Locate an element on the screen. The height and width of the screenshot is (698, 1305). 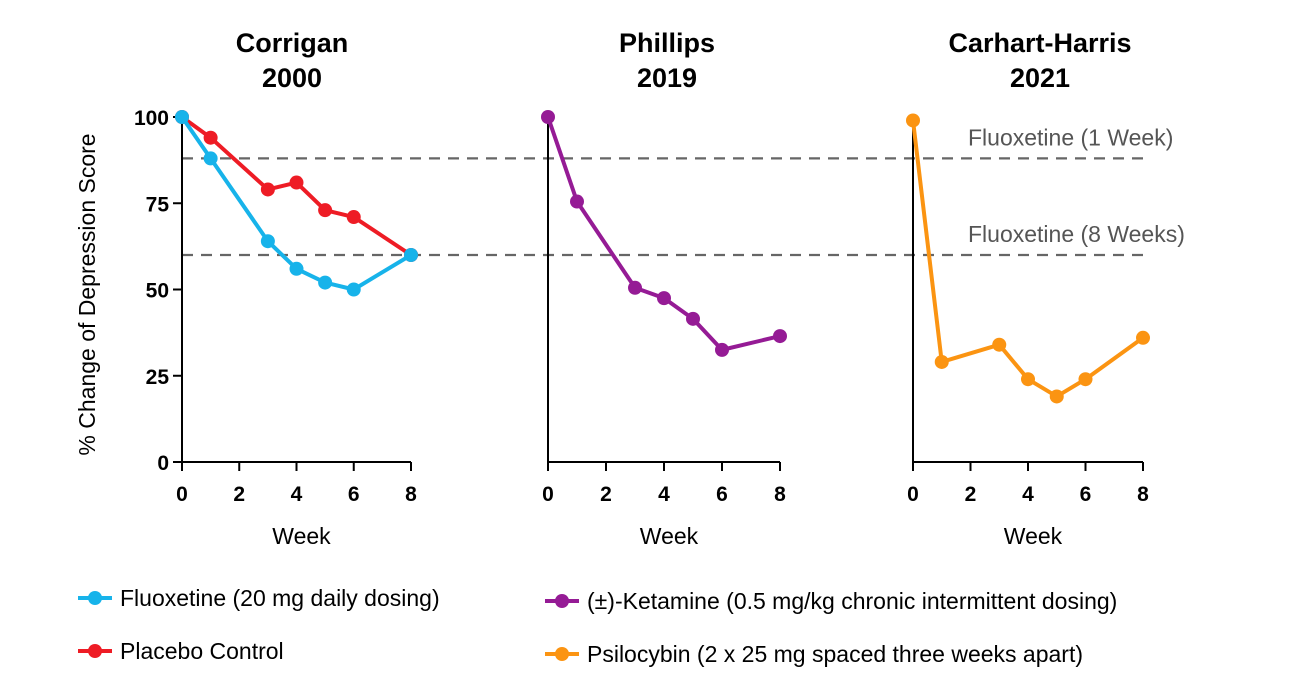
legend-item: Placebo Control is located at coordinates (181, 651).